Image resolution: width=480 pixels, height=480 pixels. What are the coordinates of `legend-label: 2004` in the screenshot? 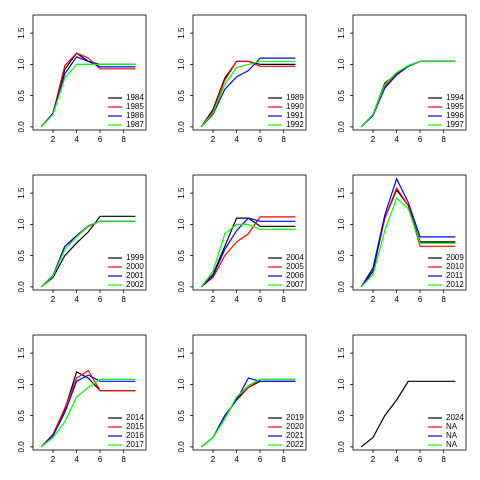 It's located at (295, 257).